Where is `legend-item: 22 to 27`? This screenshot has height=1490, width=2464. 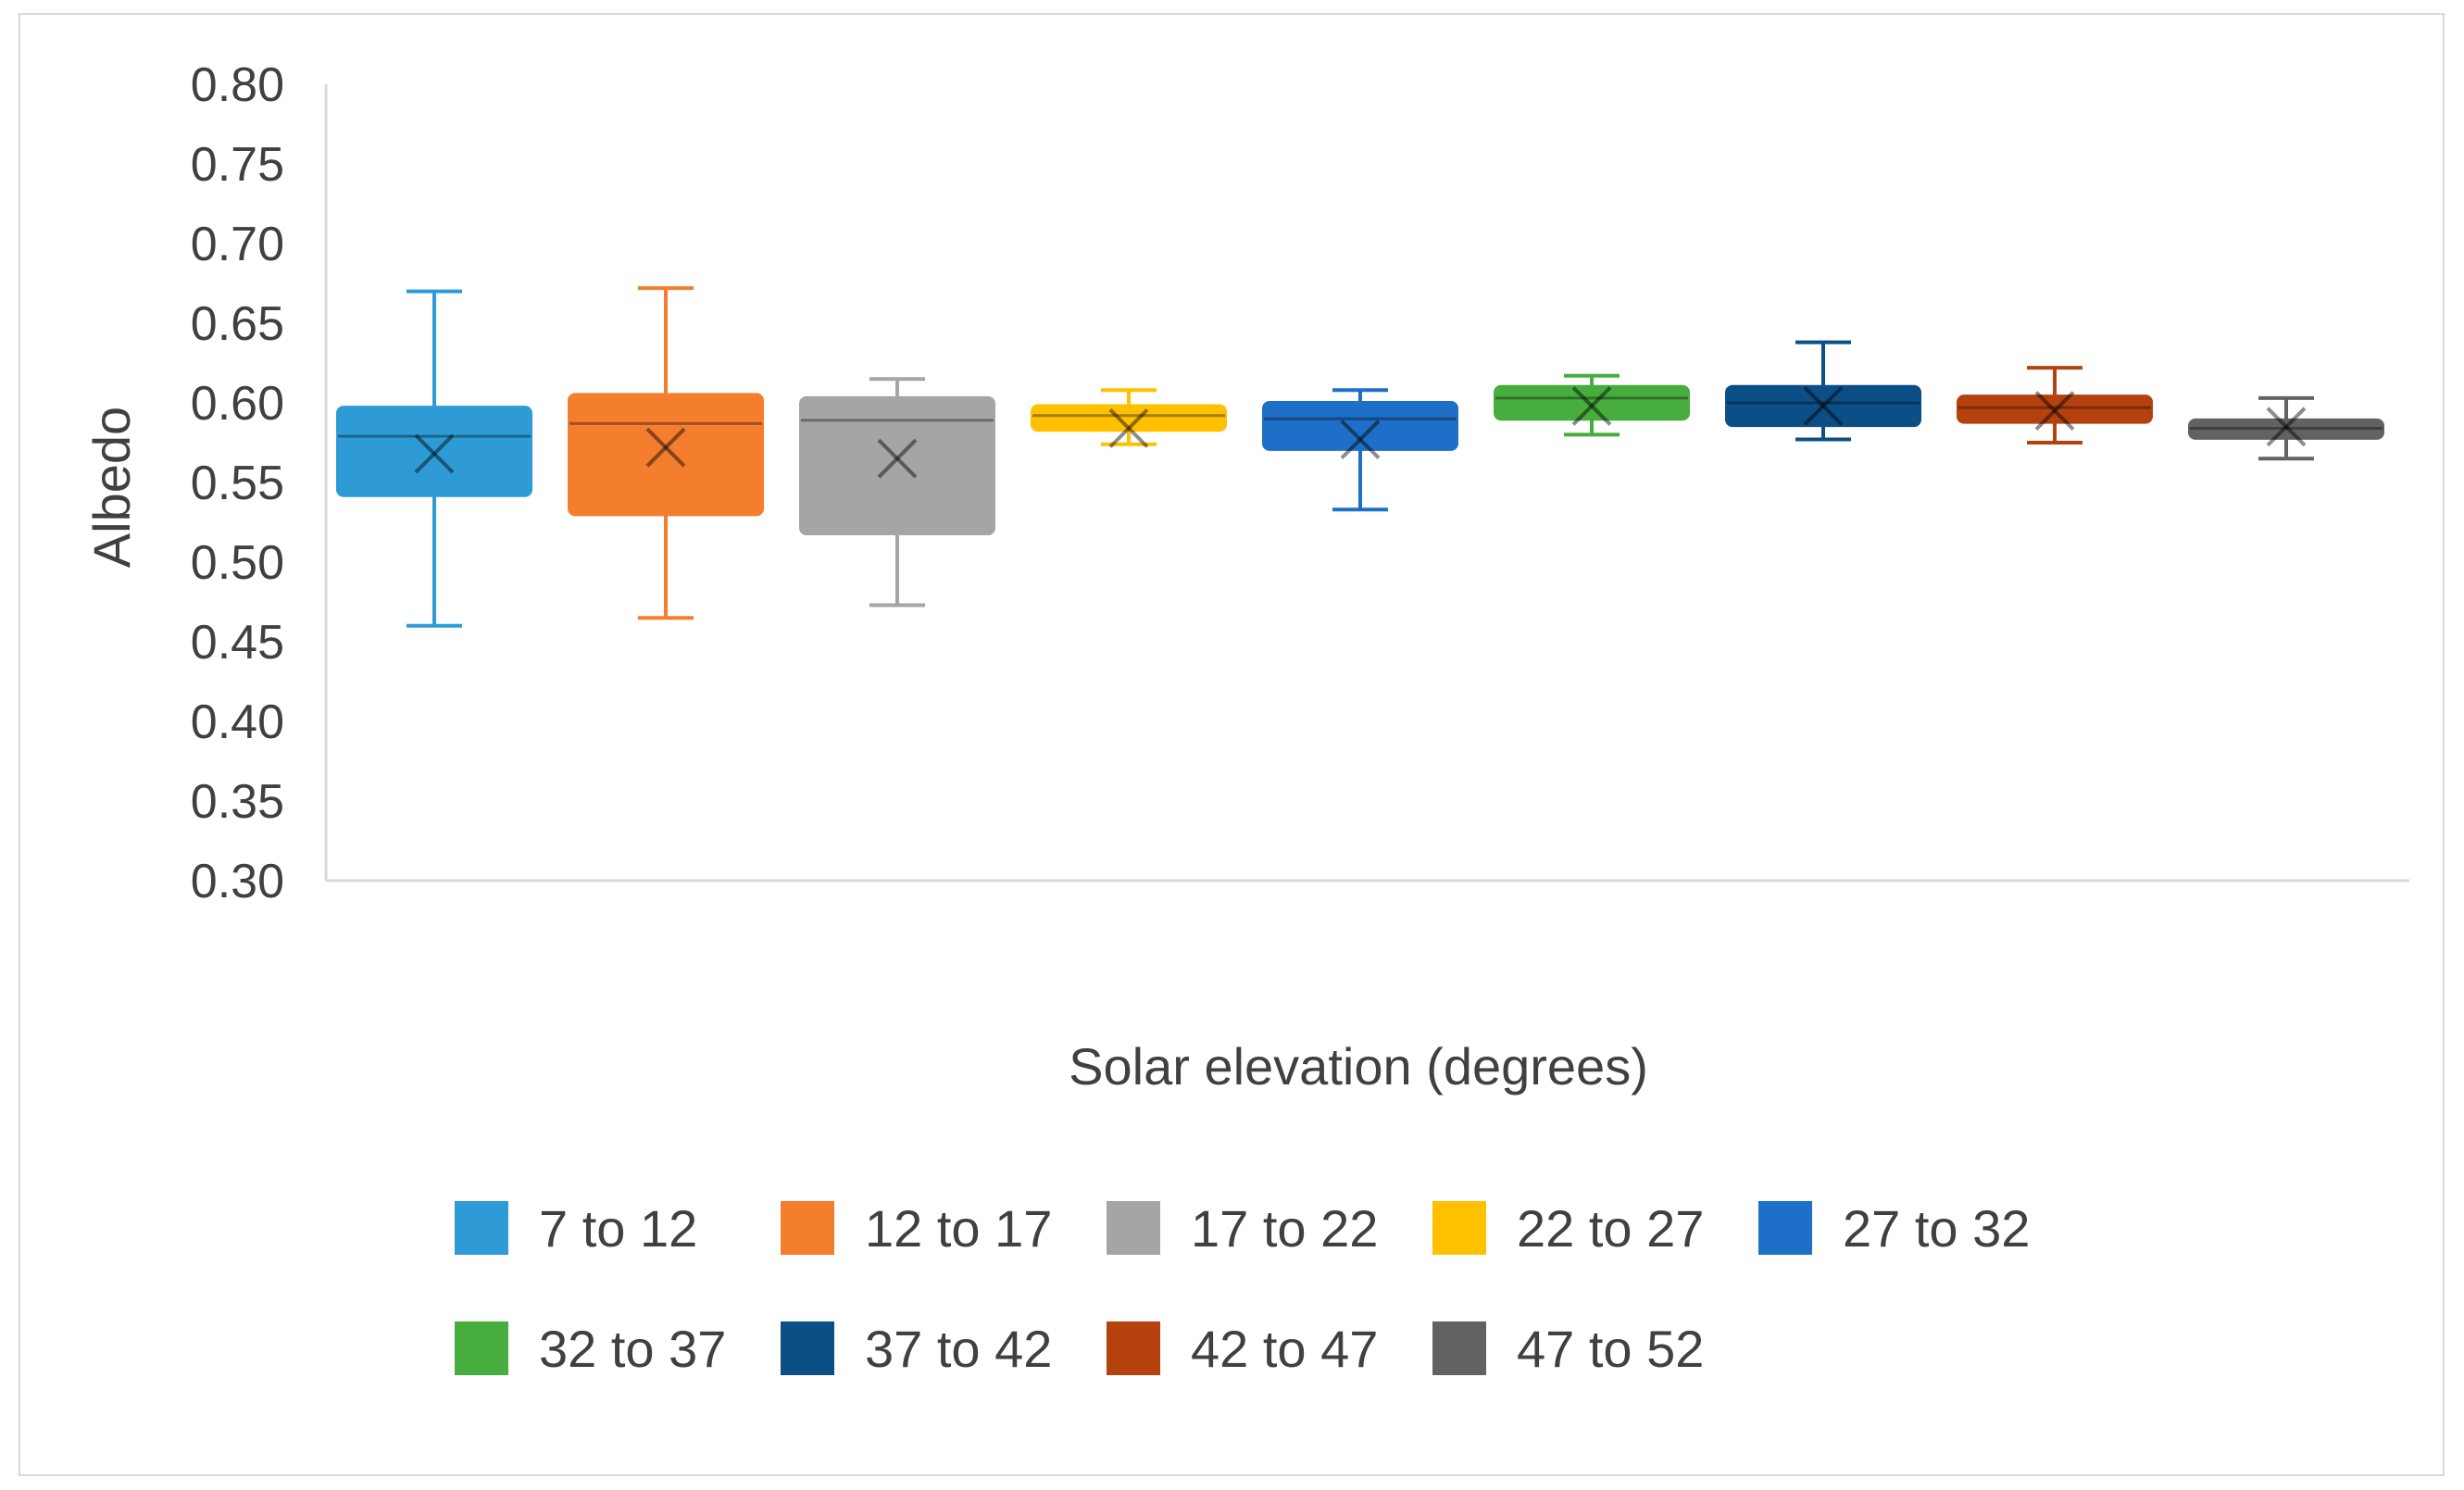 legend-item: 22 to 27 is located at coordinates (1568, 1228).